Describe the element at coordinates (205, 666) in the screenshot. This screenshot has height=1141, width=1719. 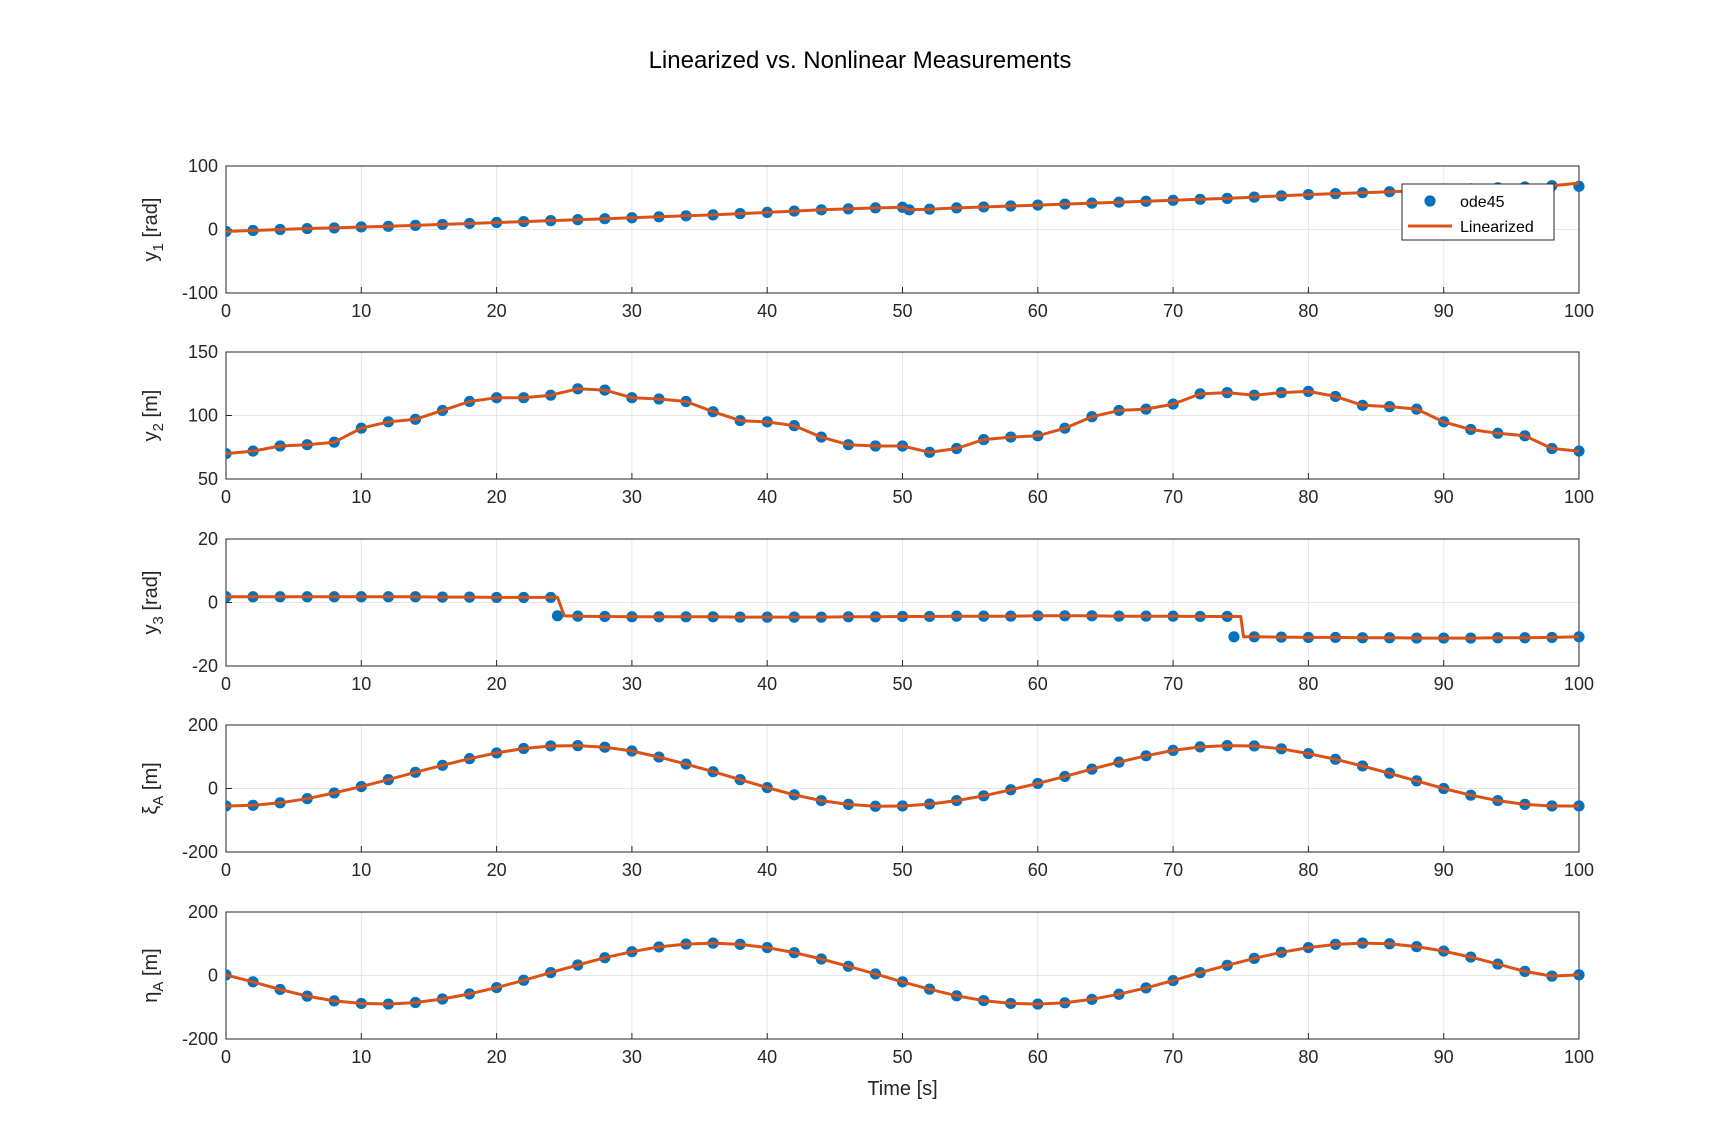
I see `y-tick-label: -20` at that location.